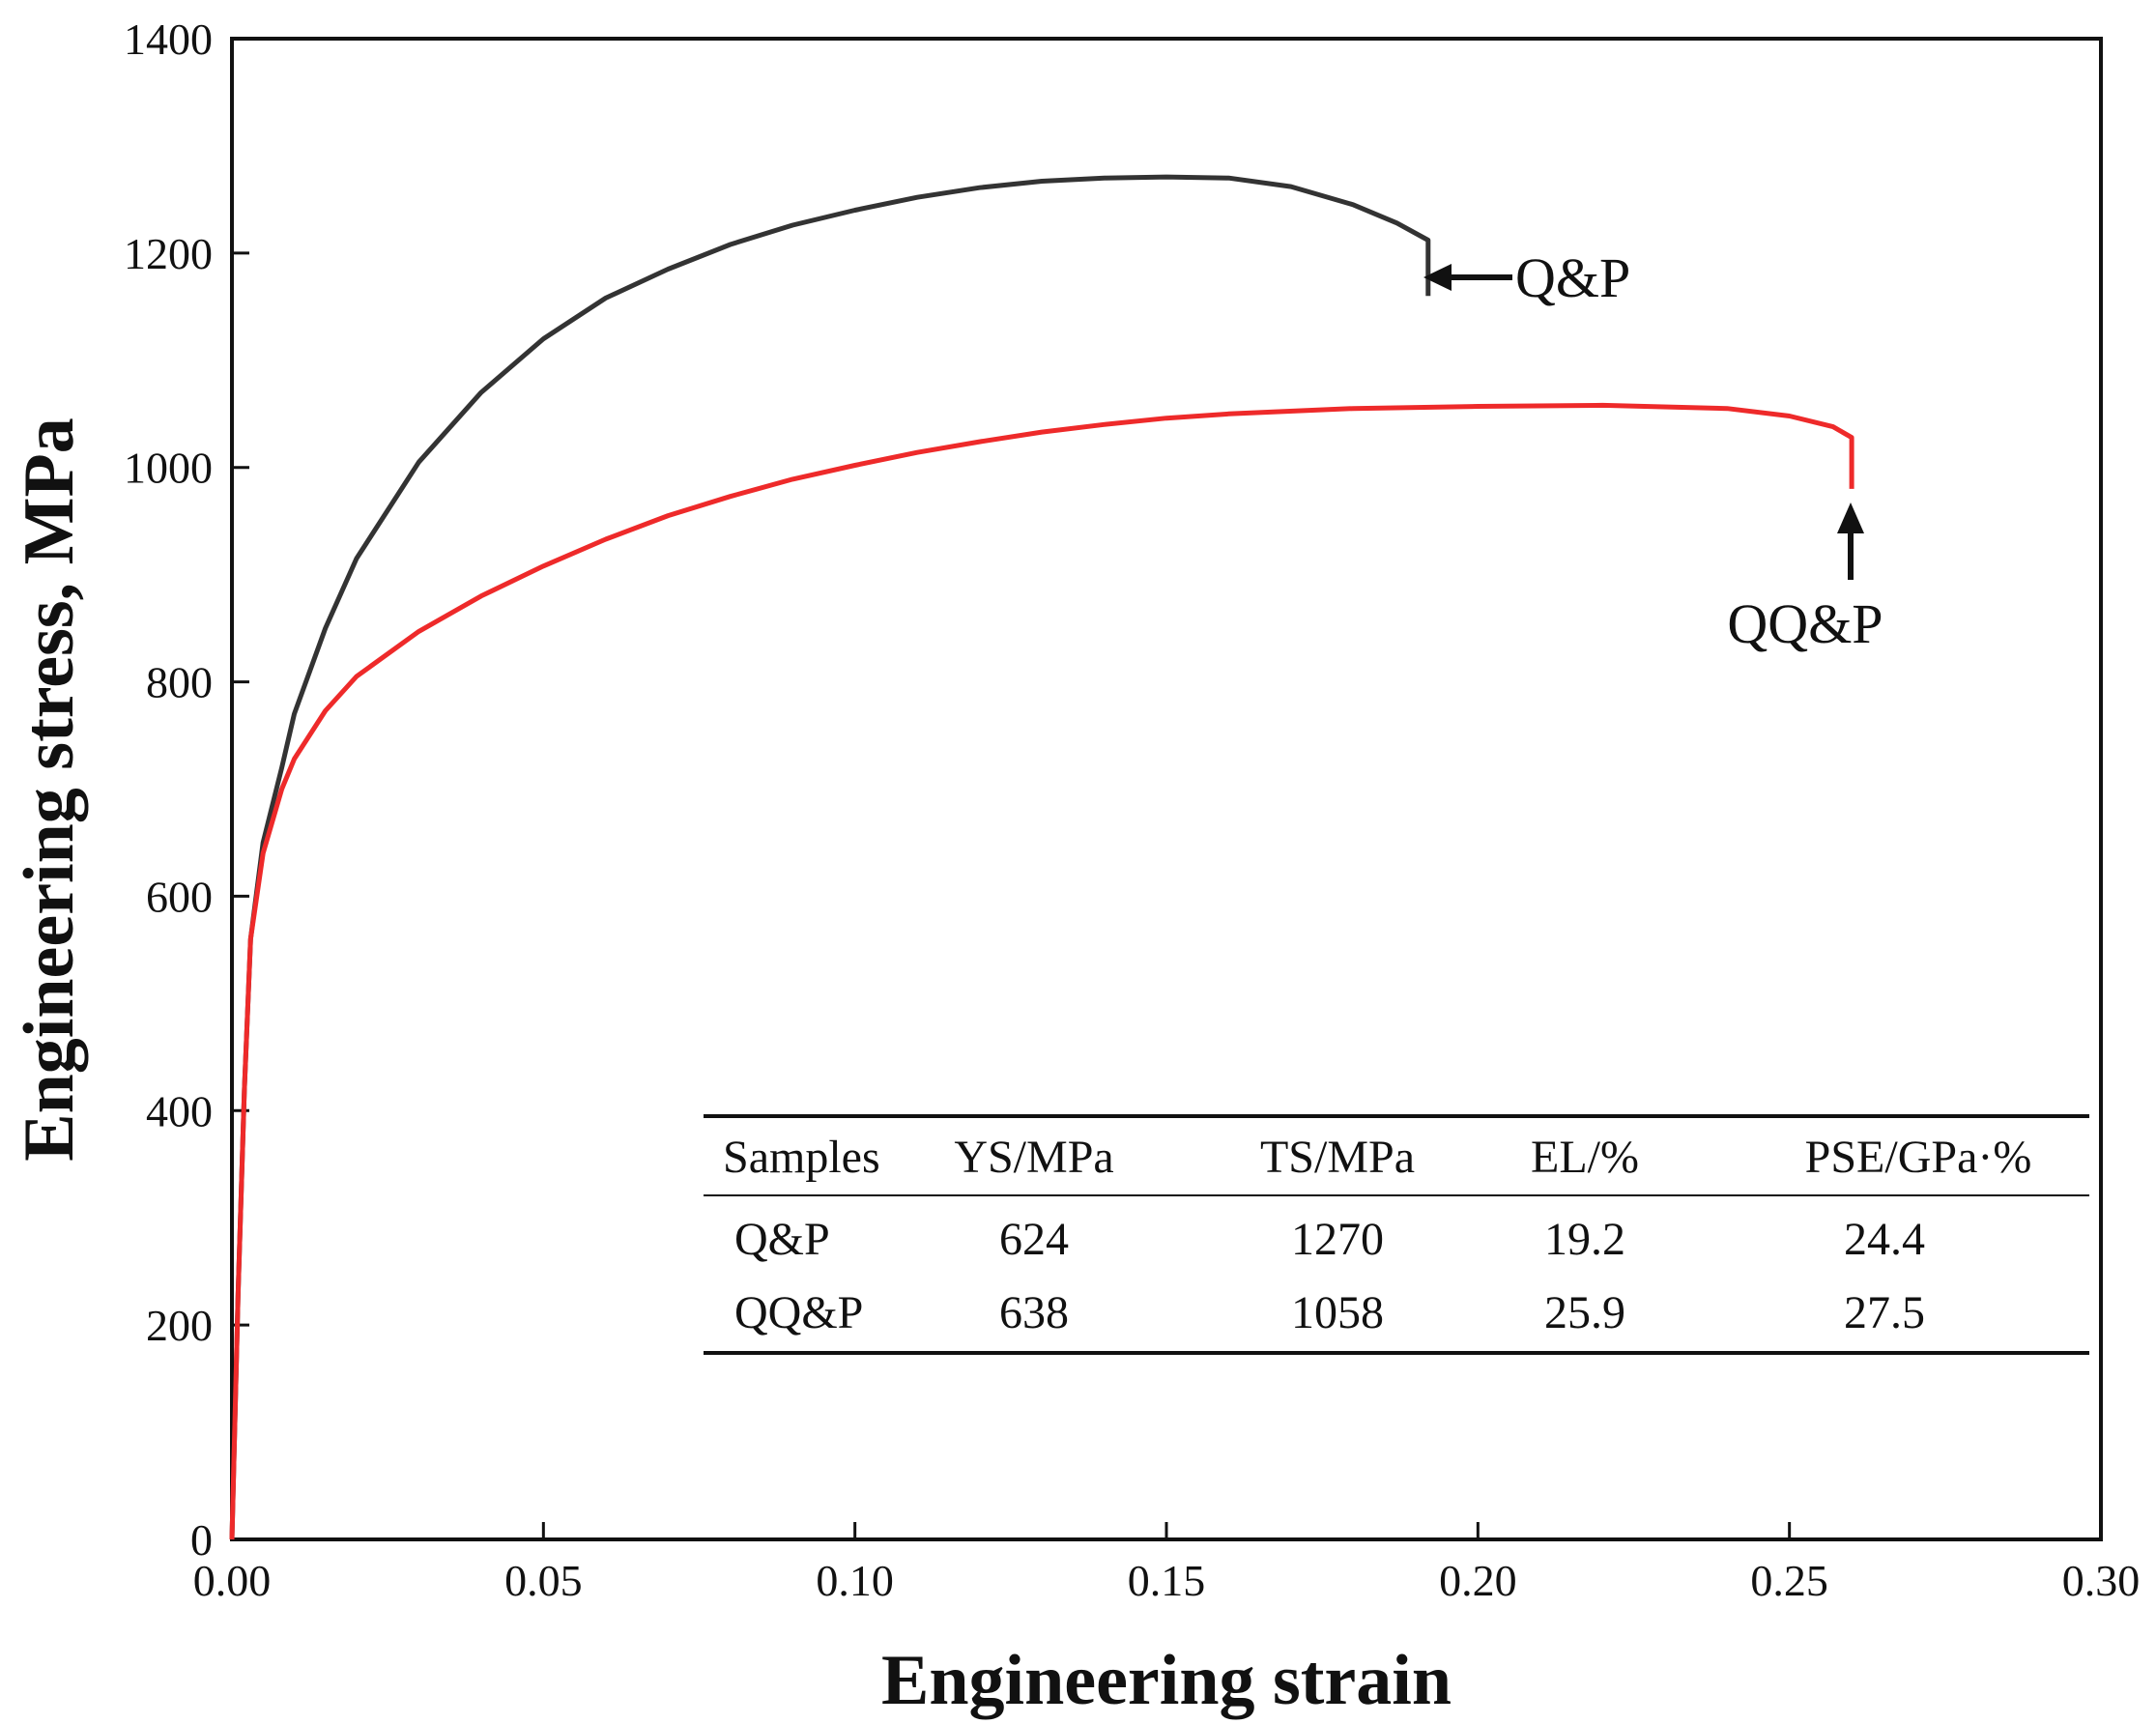 The image size is (2156, 1724). I want to click on y-tick-label: 800, so click(179, 682).